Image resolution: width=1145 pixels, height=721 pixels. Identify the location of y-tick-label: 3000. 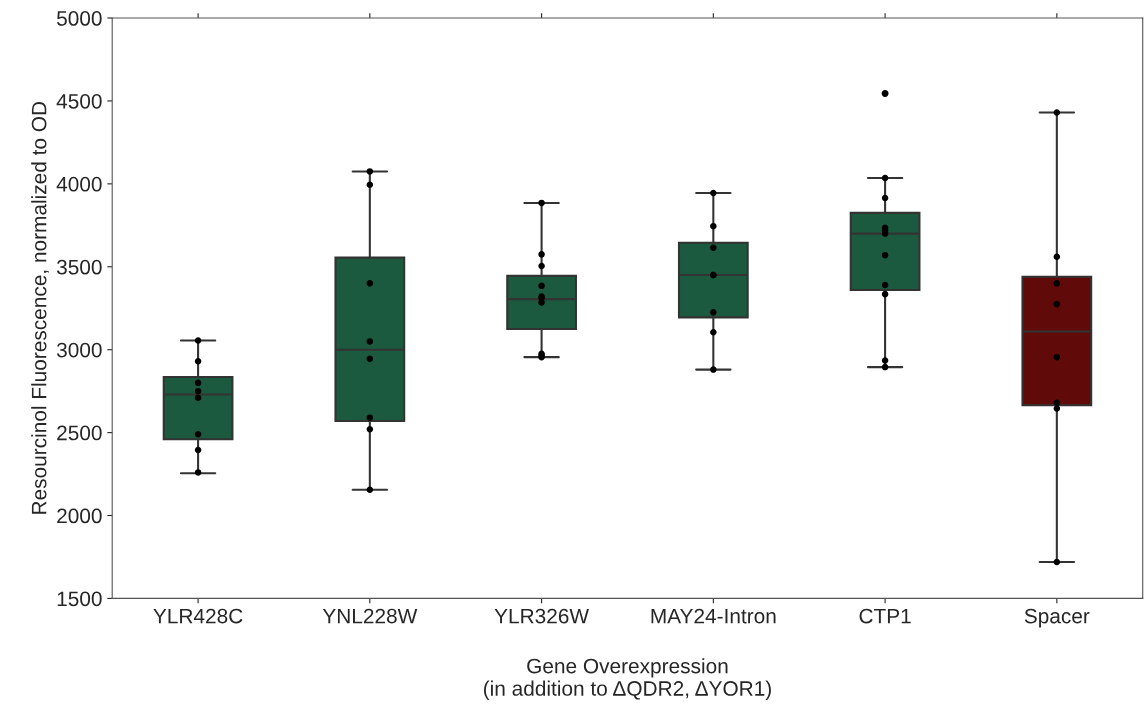
(79, 350).